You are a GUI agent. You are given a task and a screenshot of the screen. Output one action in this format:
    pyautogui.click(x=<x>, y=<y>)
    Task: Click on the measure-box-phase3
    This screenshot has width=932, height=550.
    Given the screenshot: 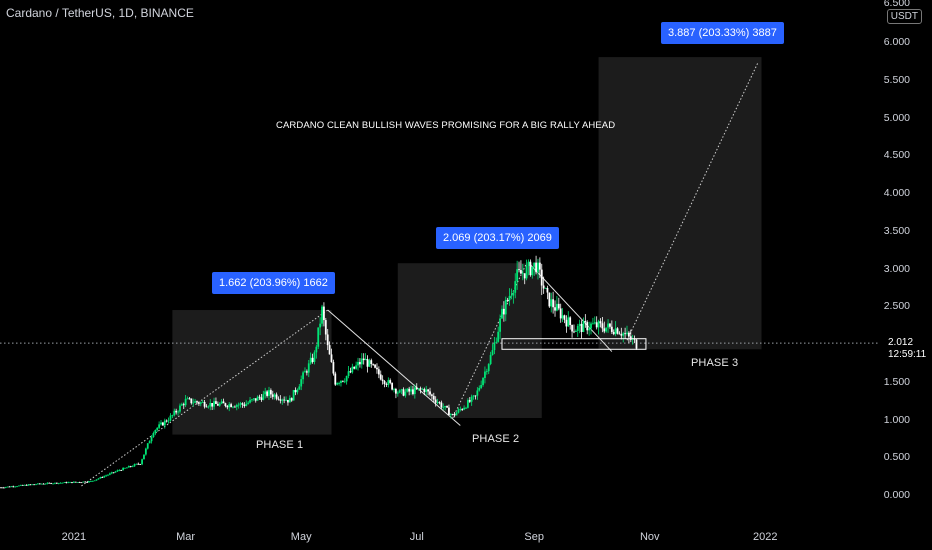 What is the action you would take?
    pyautogui.click(x=680, y=203)
    